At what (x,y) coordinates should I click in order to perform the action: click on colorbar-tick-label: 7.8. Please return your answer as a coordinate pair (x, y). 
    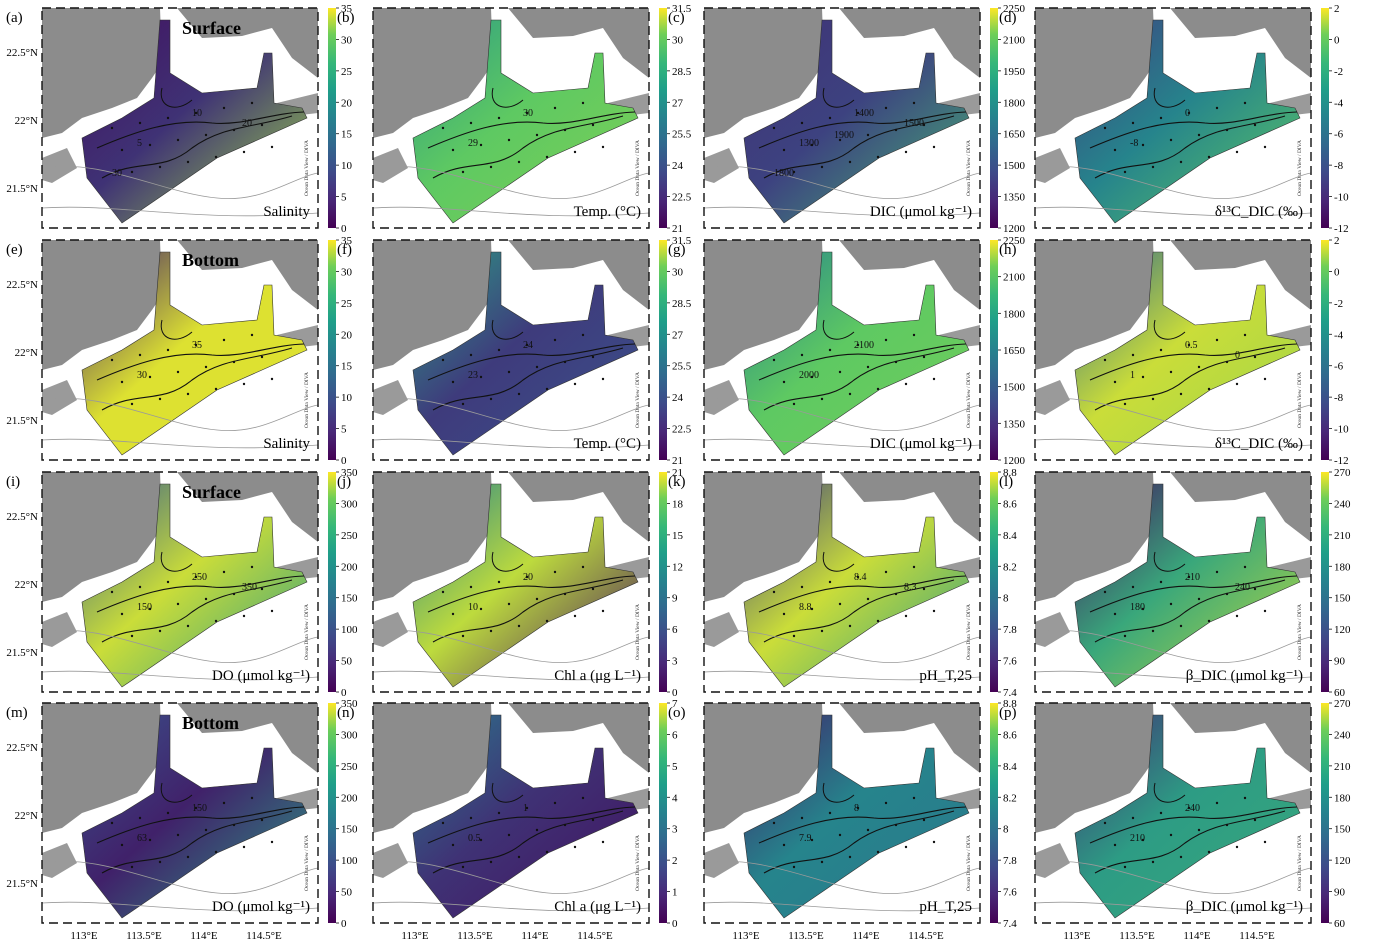
    Looking at the image, I should click on (1010, 861).